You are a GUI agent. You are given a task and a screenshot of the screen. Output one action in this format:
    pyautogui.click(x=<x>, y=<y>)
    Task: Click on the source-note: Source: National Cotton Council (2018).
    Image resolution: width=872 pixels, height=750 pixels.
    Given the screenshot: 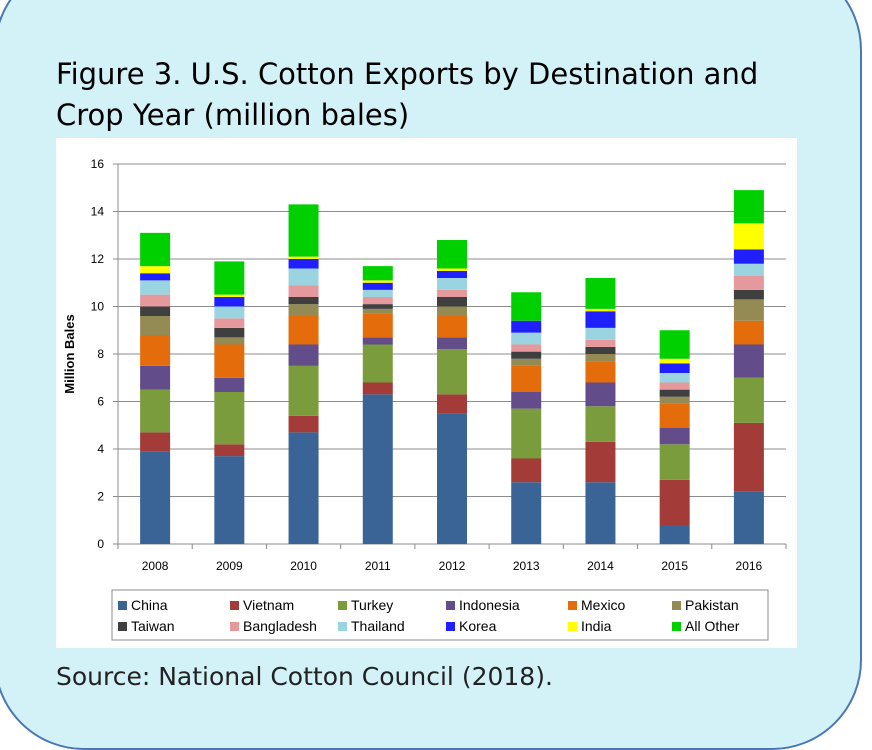 What is the action you would take?
    pyautogui.click(x=304, y=676)
    